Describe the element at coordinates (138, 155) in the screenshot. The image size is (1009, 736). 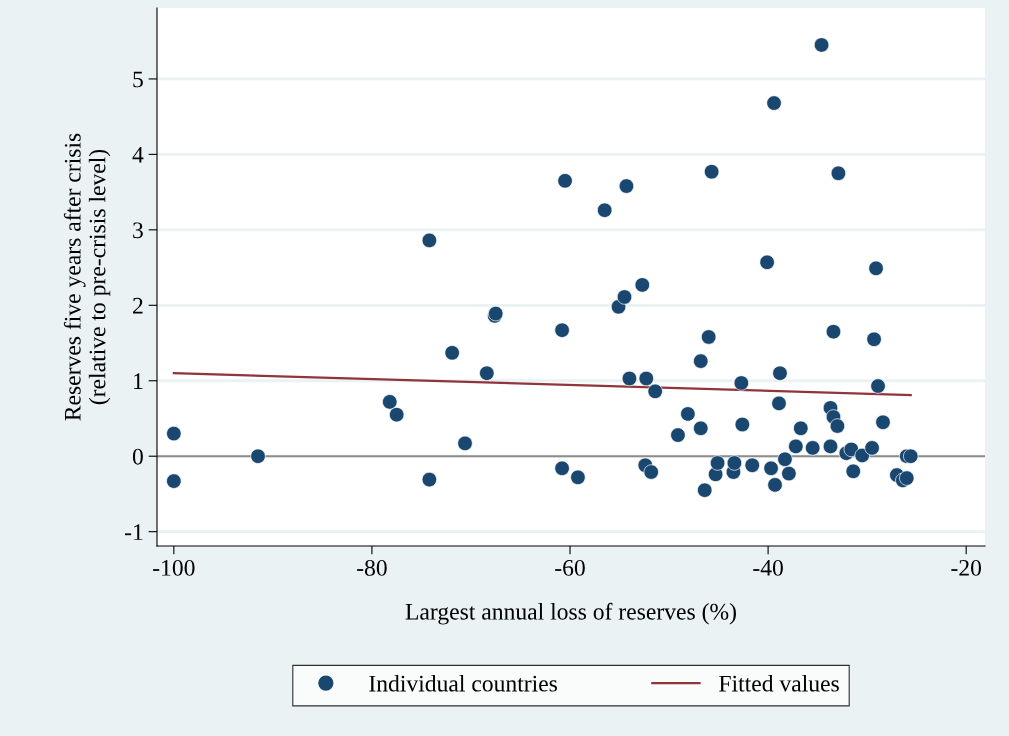
I see `y-tick-label: 4` at that location.